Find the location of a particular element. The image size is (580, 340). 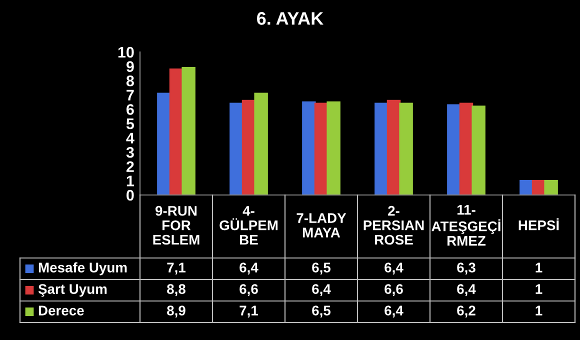

data-label: 6,2 is located at coordinates (466, 312).